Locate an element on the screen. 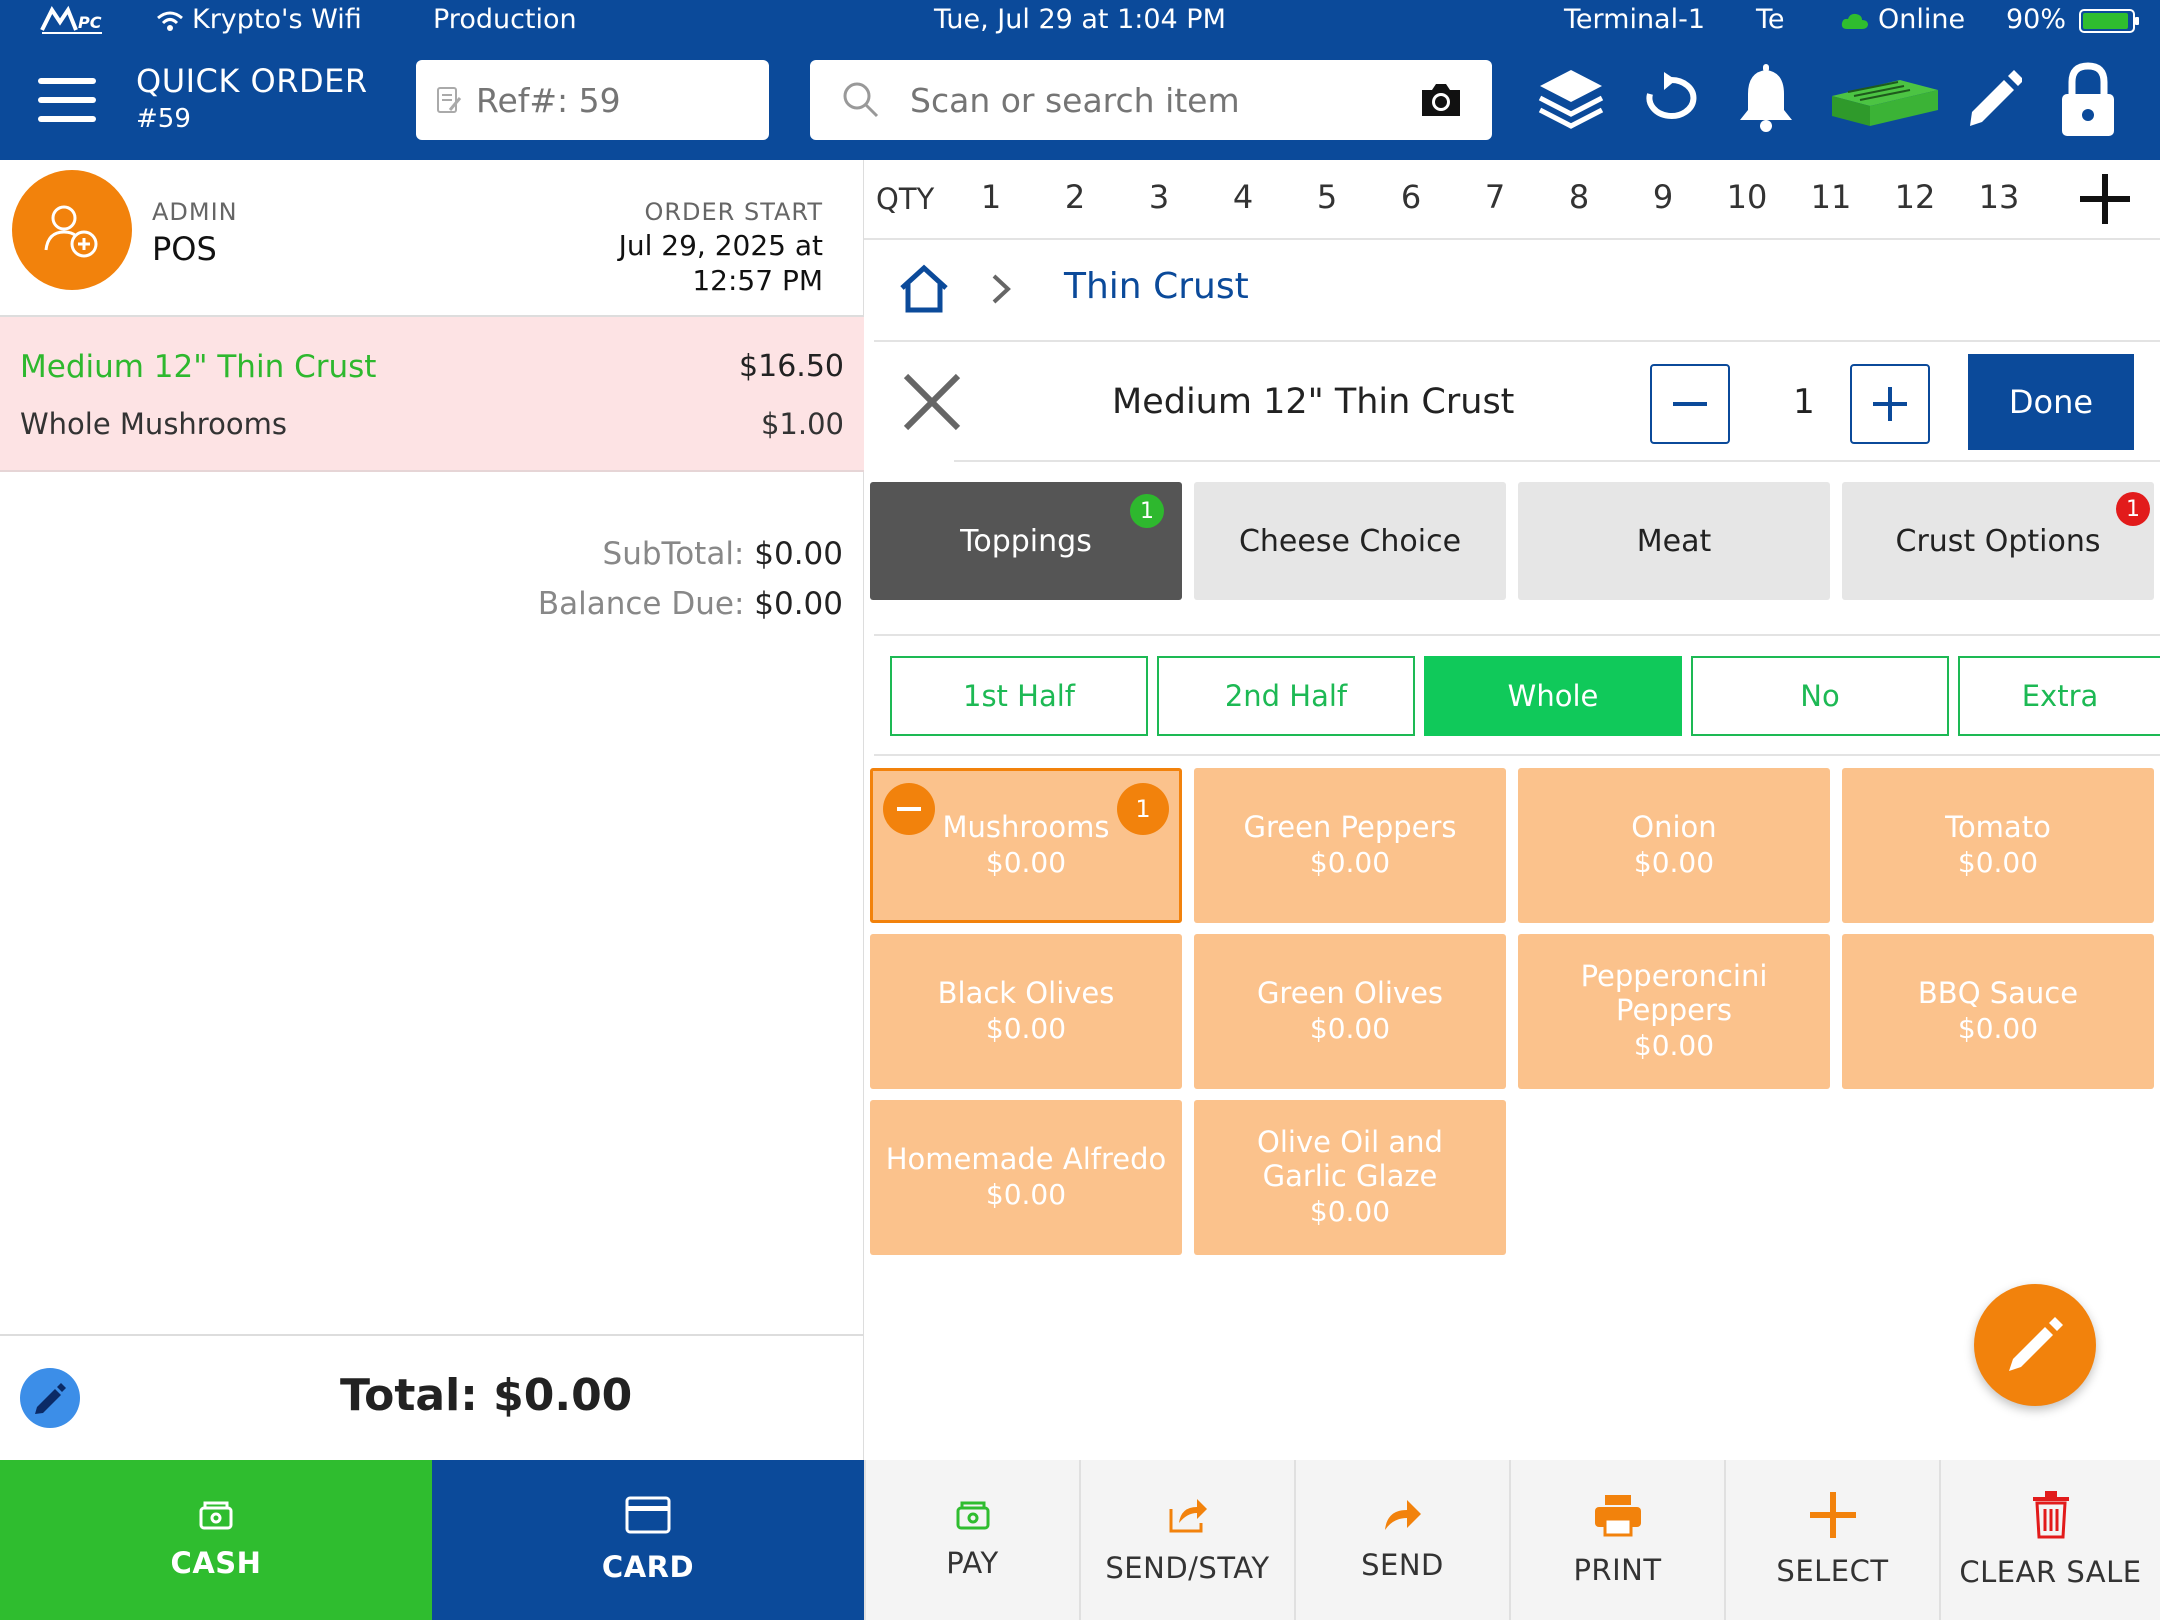 The image size is (2160, 1620). tab-crust-options: Crust Options 1 is located at coordinates (1998, 541).